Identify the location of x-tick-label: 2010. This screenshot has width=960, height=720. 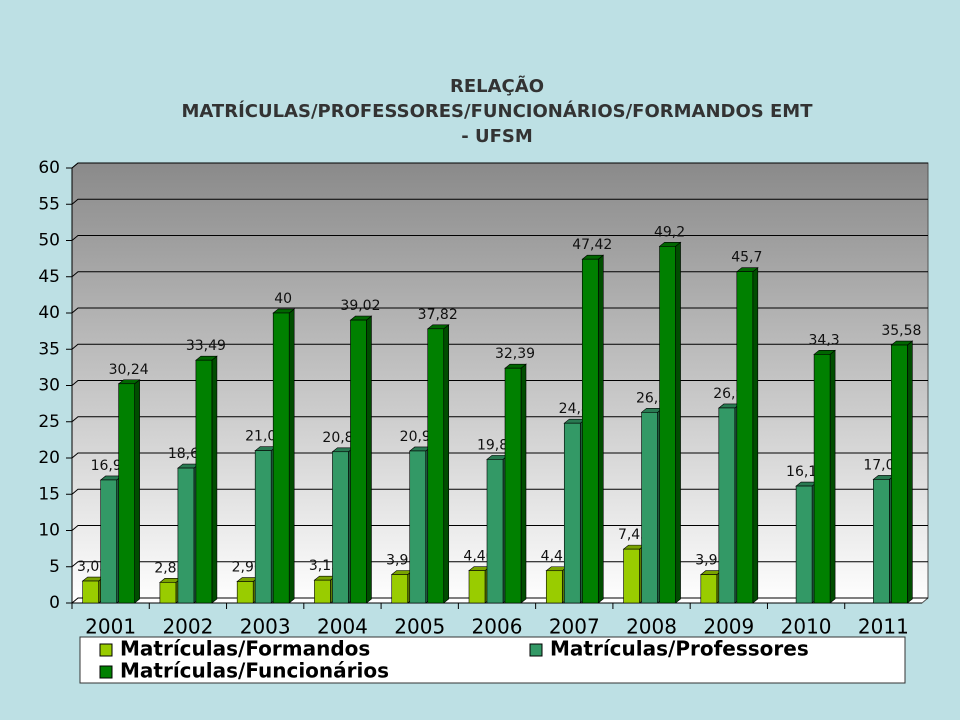
(806, 627).